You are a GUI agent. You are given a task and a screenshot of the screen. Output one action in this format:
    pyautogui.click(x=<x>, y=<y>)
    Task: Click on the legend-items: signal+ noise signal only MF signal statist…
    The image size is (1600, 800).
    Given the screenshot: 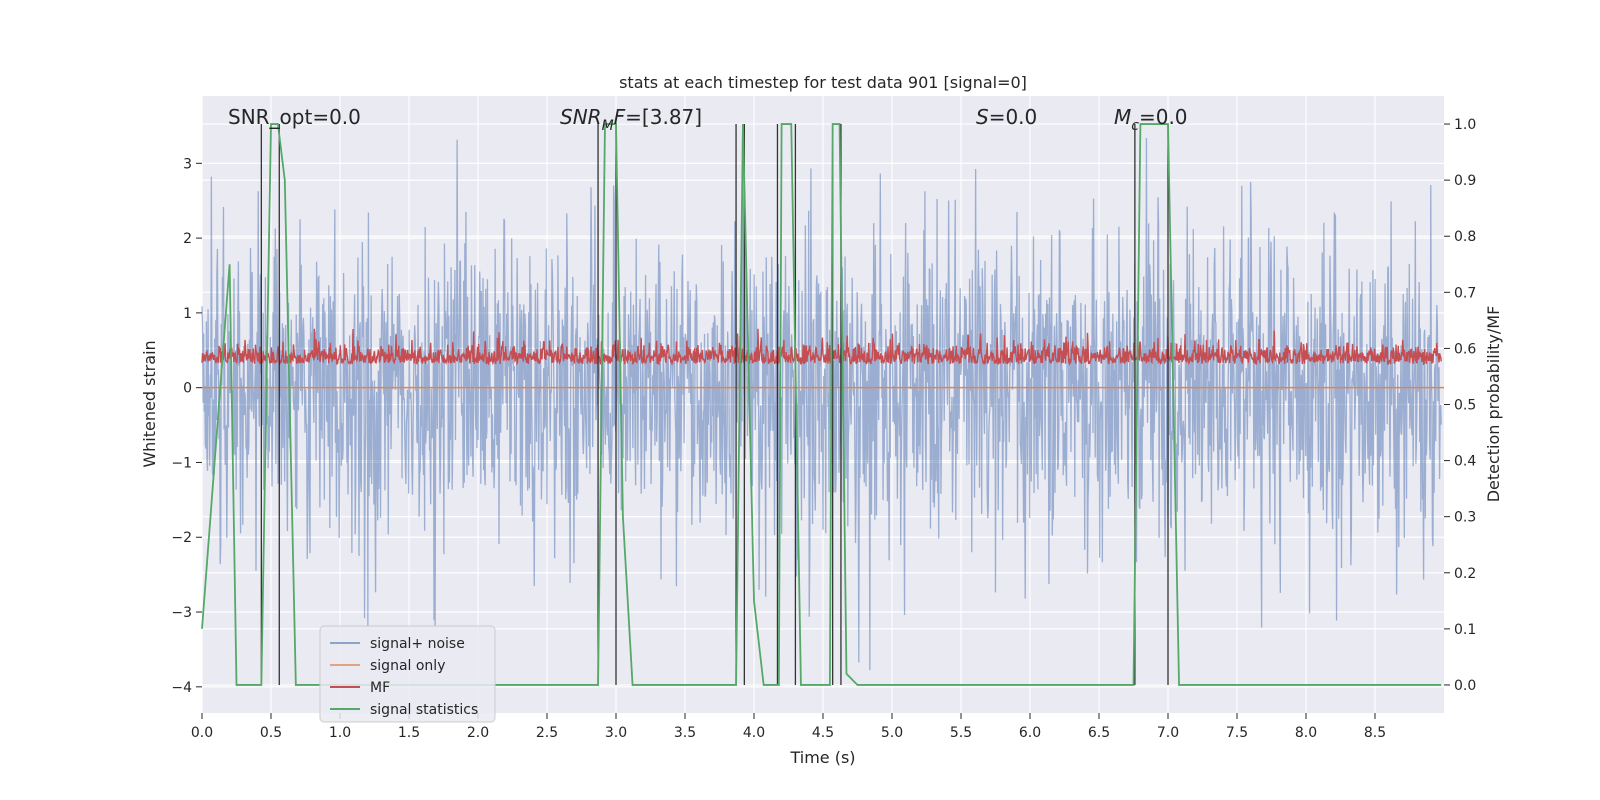 What is the action you would take?
    pyautogui.click(x=404, y=677)
    